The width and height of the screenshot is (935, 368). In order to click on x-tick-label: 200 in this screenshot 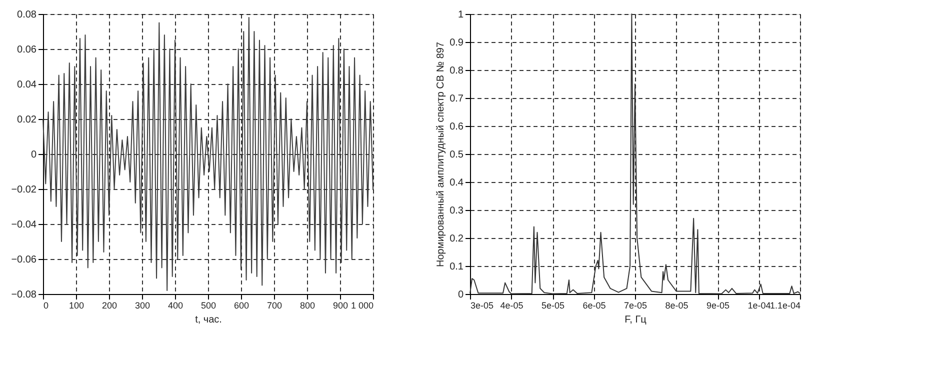, I will do `click(110, 305)`.